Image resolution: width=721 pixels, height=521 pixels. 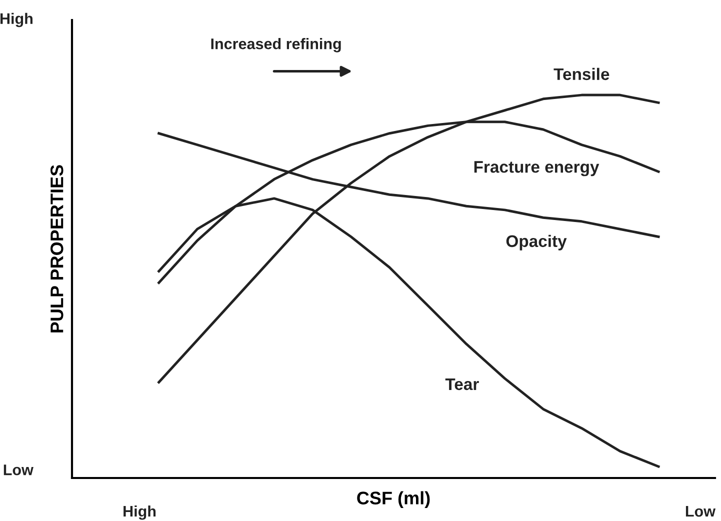 I want to click on series-label: Tear, so click(x=462, y=384).